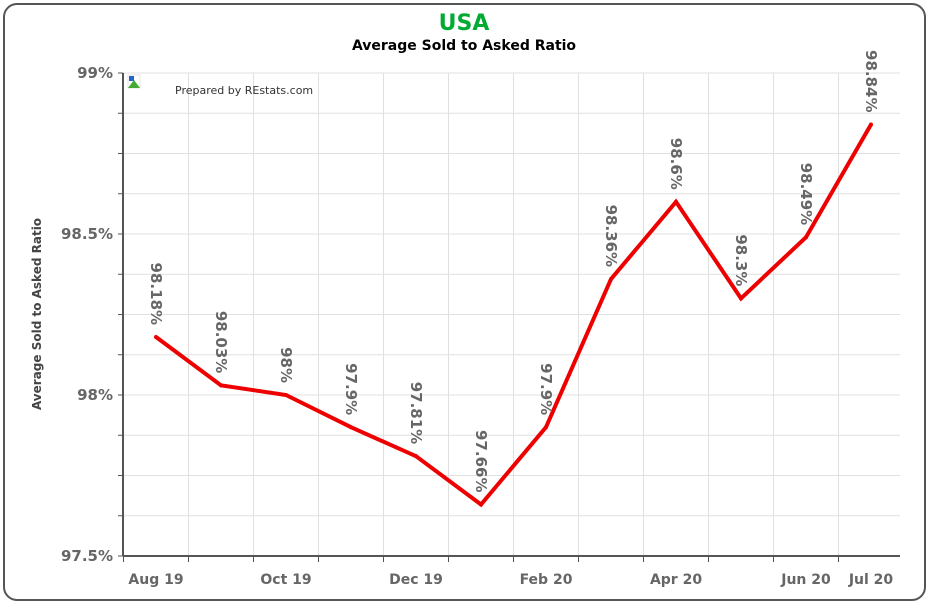 The width and height of the screenshot is (931, 606). I want to click on x-tick-label: Apr 20, so click(676, 580).